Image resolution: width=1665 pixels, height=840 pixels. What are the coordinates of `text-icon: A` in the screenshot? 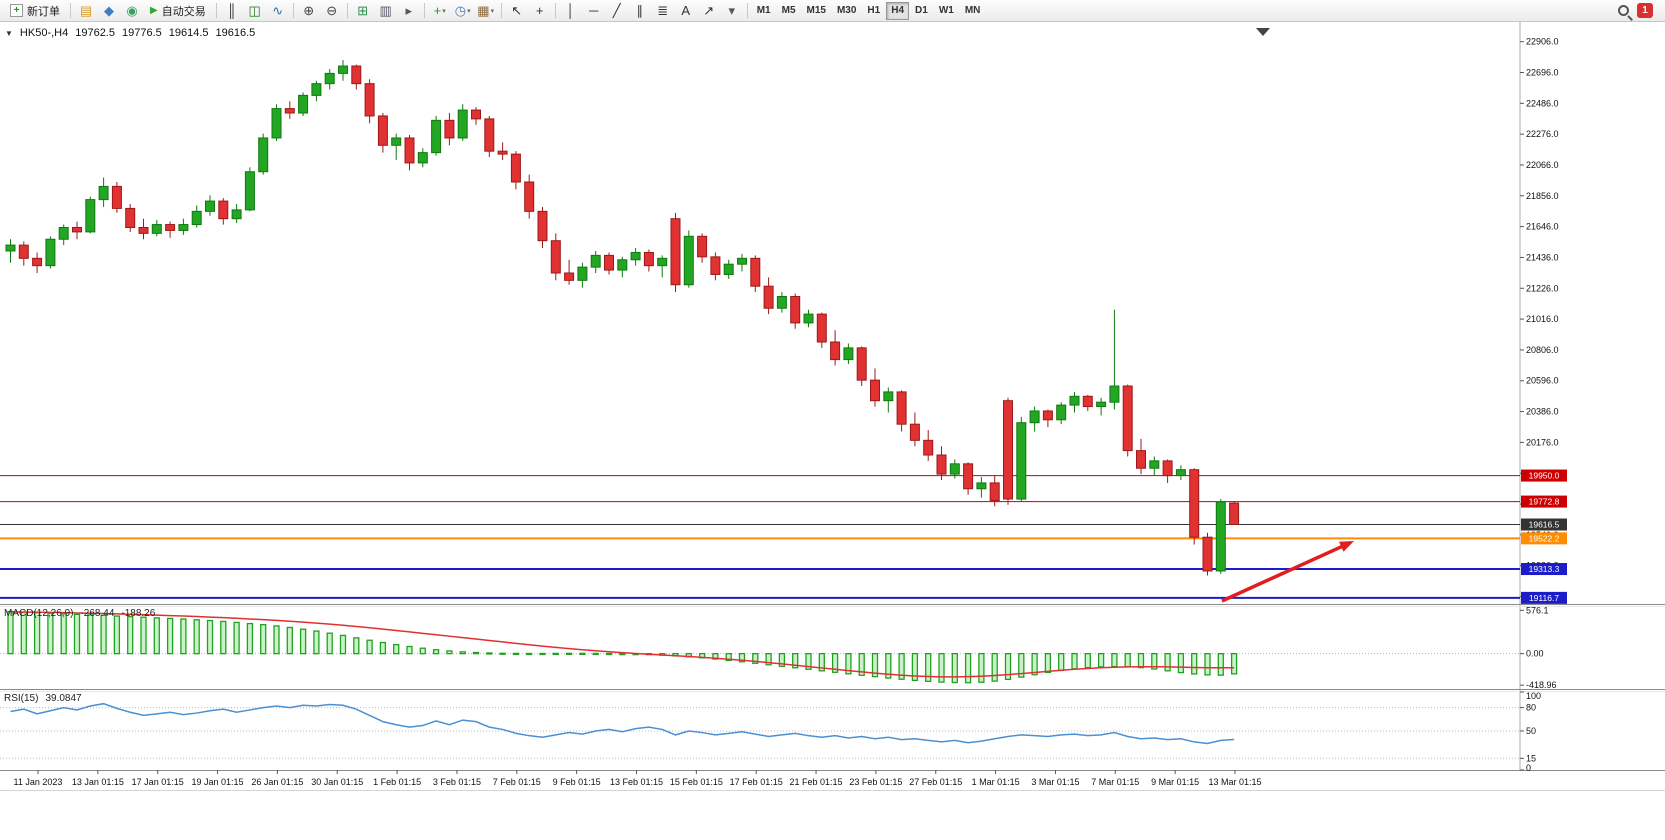 It's located at (686, 10).